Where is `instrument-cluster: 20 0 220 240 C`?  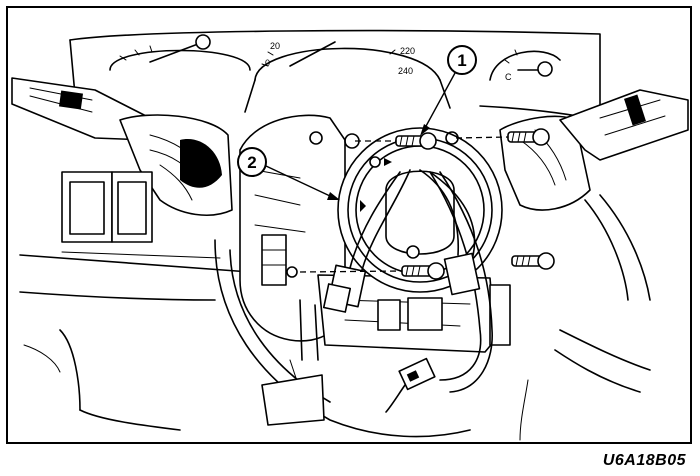 instrument-cluster: 20 0 220 240 C is located at coordinates (335, 75).